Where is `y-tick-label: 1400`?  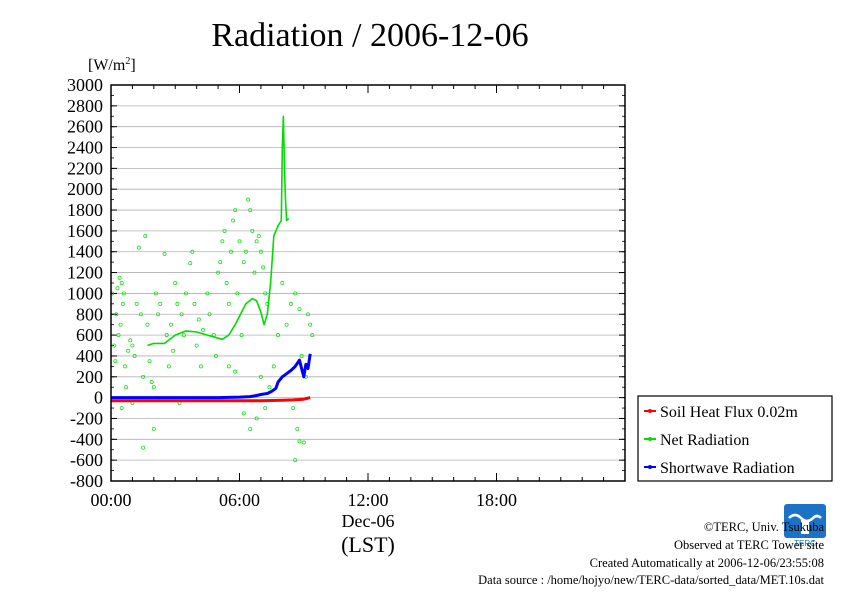 y-tick-label: 1400 is located at coordinates (85, 252).